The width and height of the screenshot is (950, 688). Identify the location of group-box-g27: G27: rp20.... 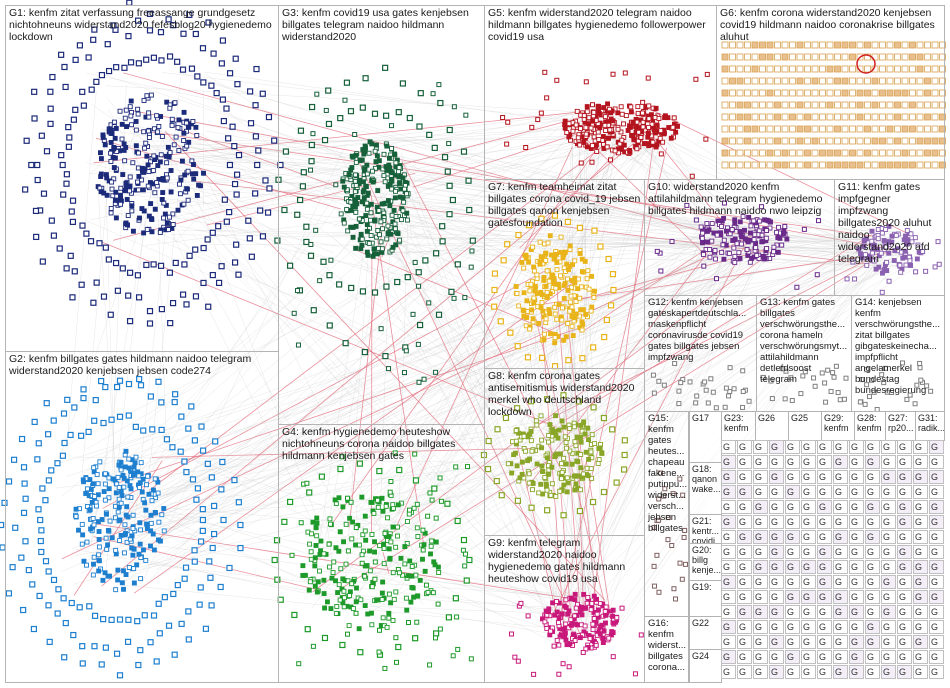
(900, 426).